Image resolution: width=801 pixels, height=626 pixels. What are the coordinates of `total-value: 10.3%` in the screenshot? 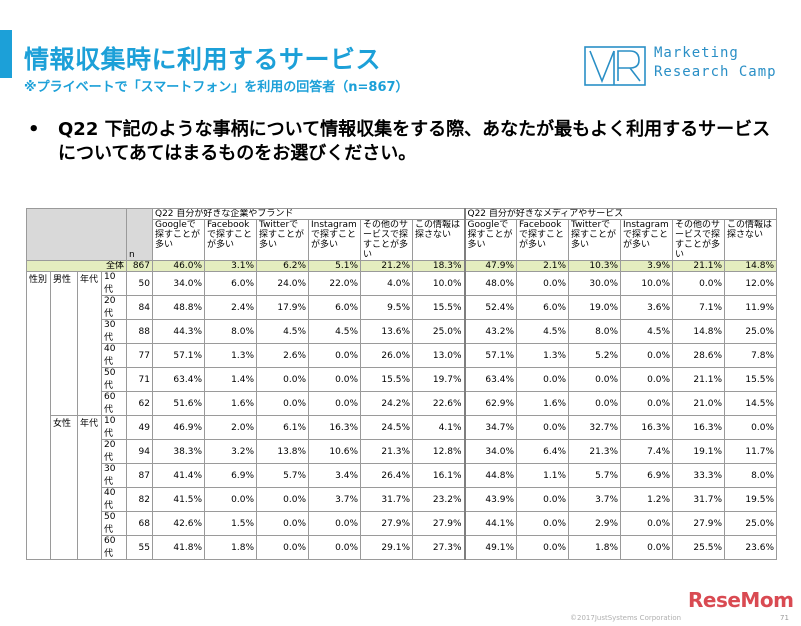 It's located at (594, 266).